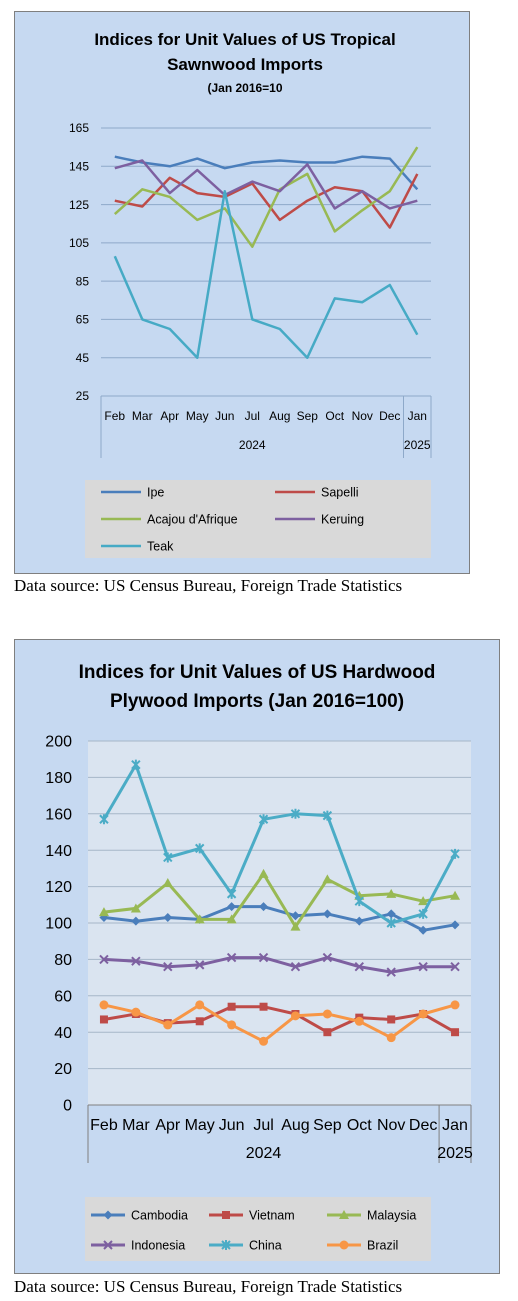 The height and width of the screenshot is (1301, 518). What do you see at coordinates (295, 1125) in the screenshot?
I see `x-tick-label: Aug` at bounding box center [295, 1125].